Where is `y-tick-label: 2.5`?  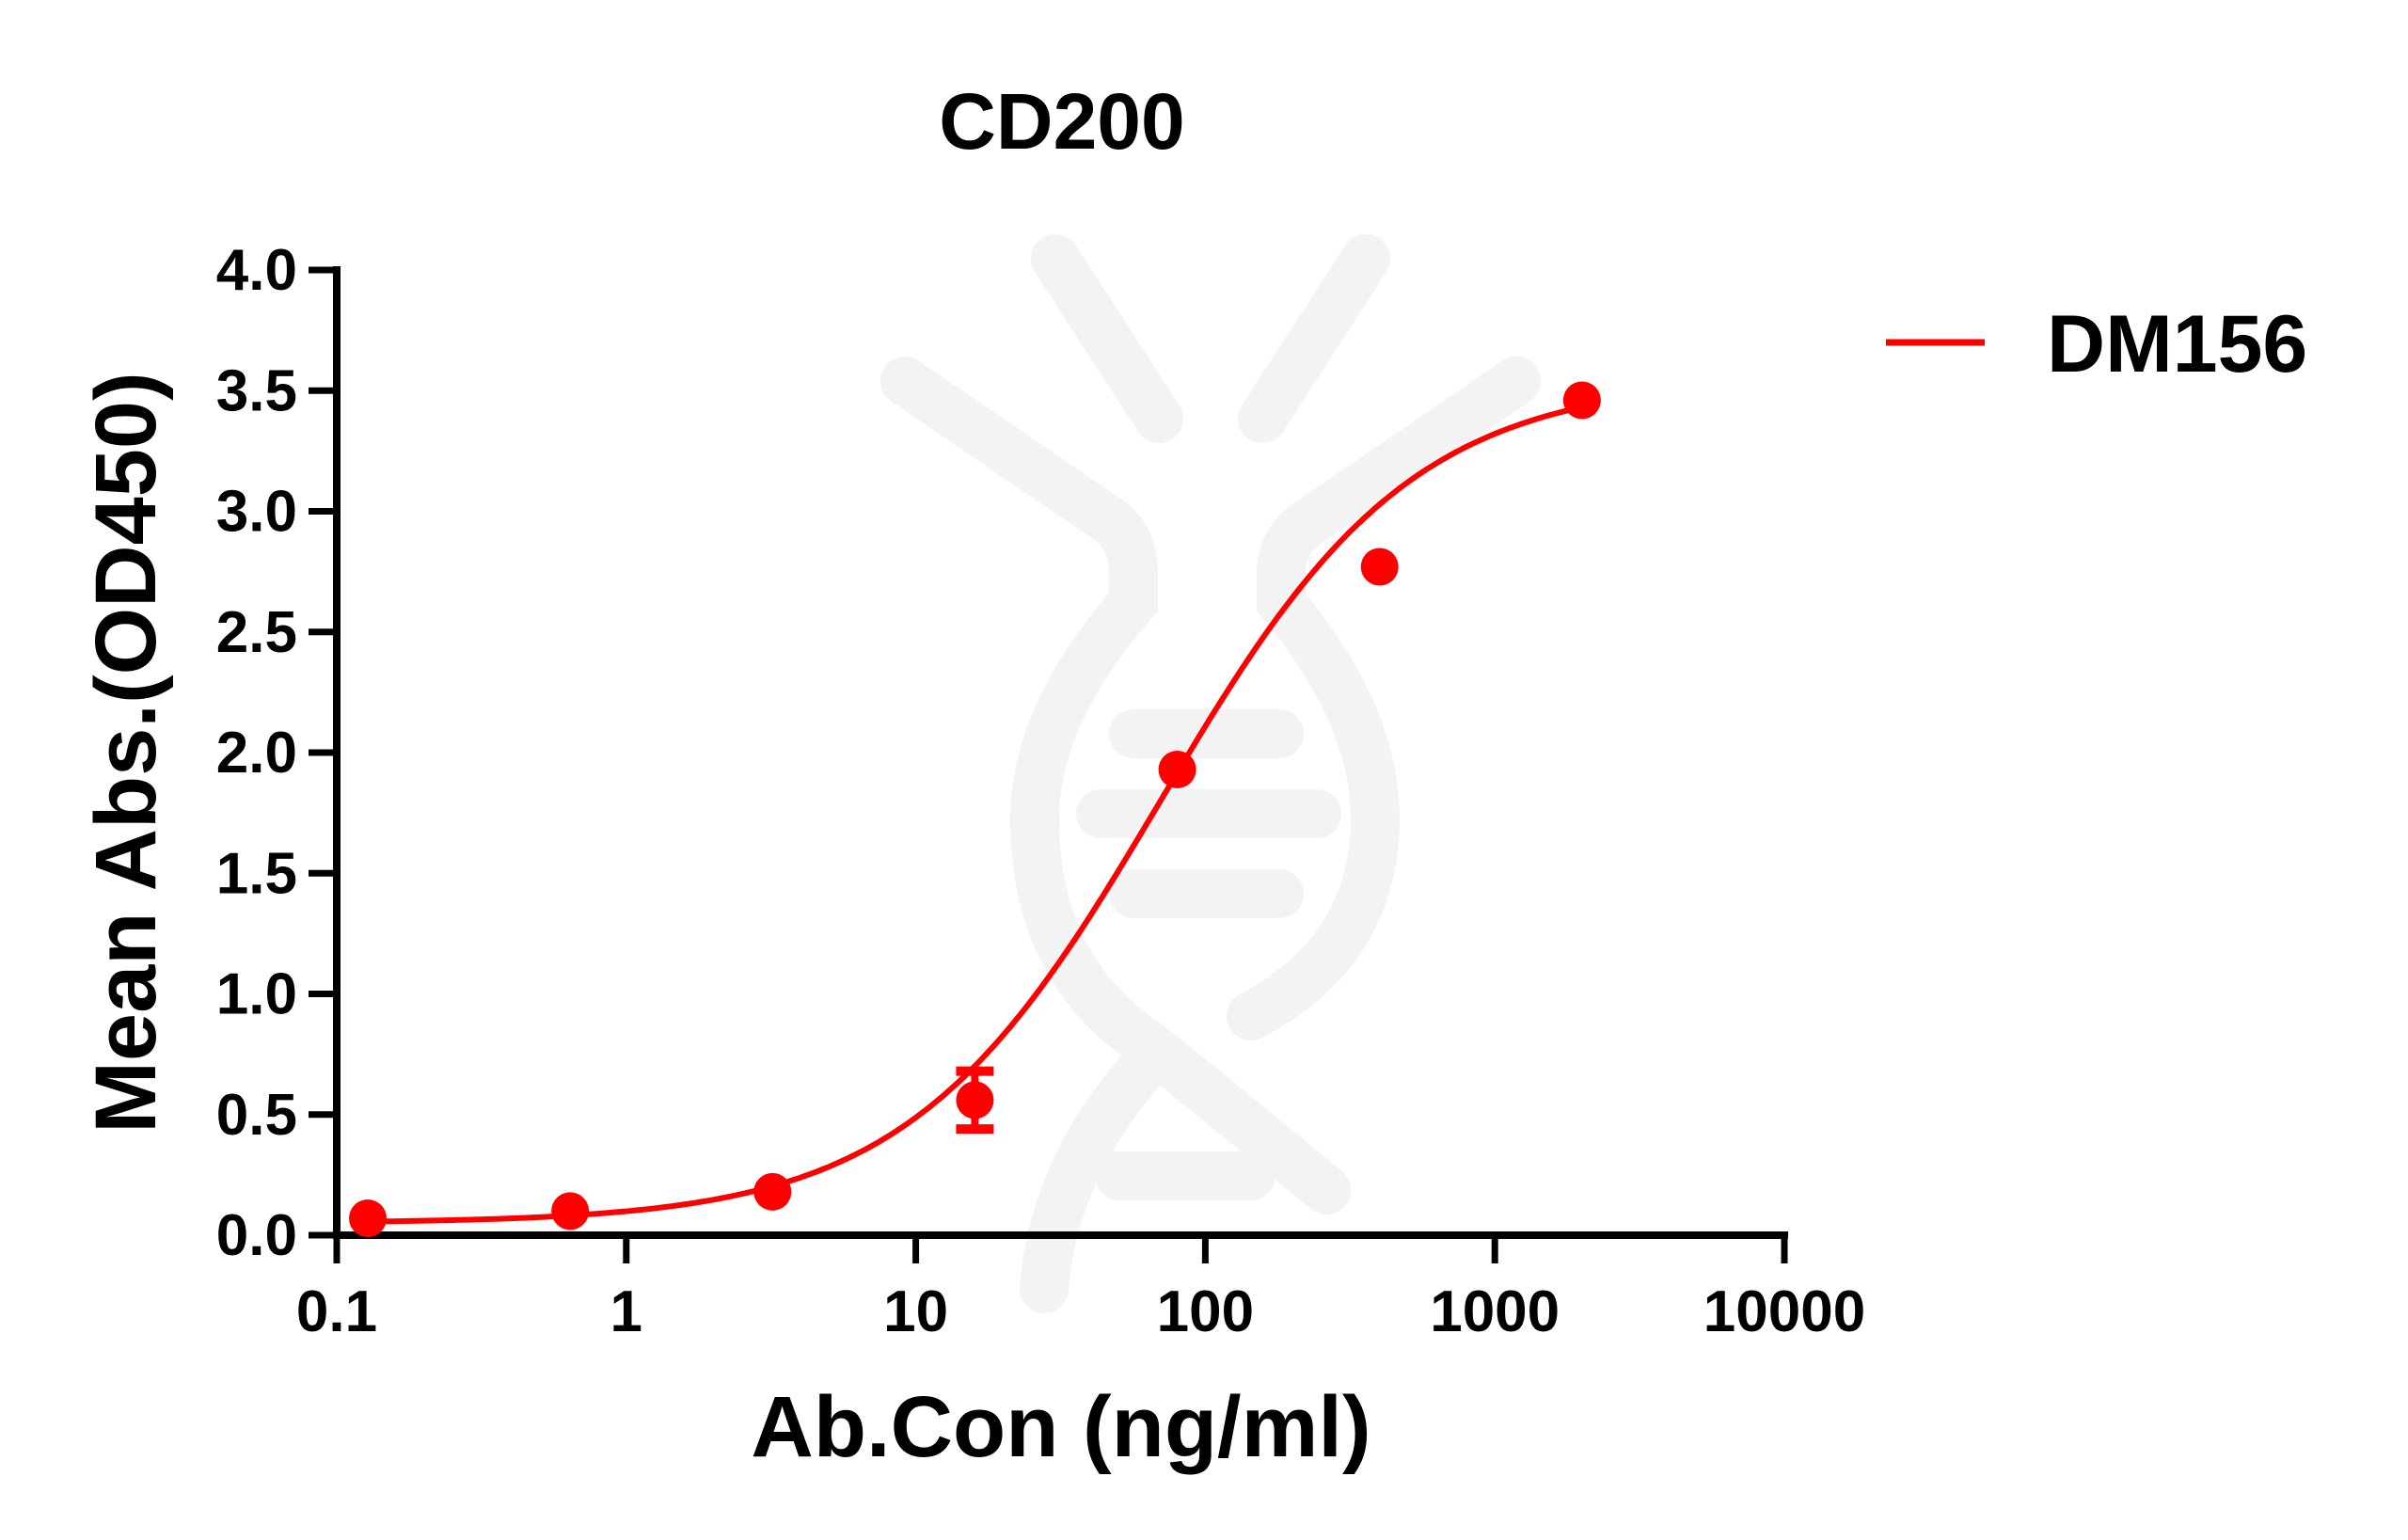 y-tick-label: 2.5 is located at coordinates (256, 632).